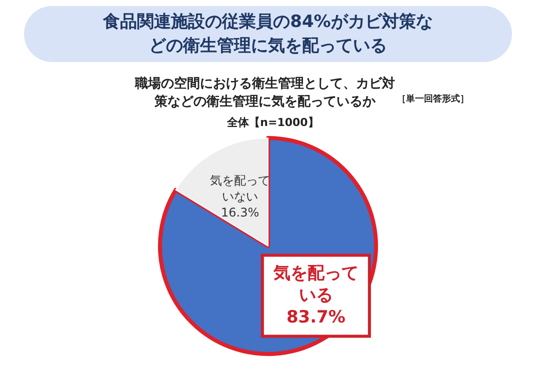 The image size is (536, 372). What do you see at coordinates (240, 188) in the screenshot?
I see `slice-label: 気を配っていない` at bounding box center [240, 188].